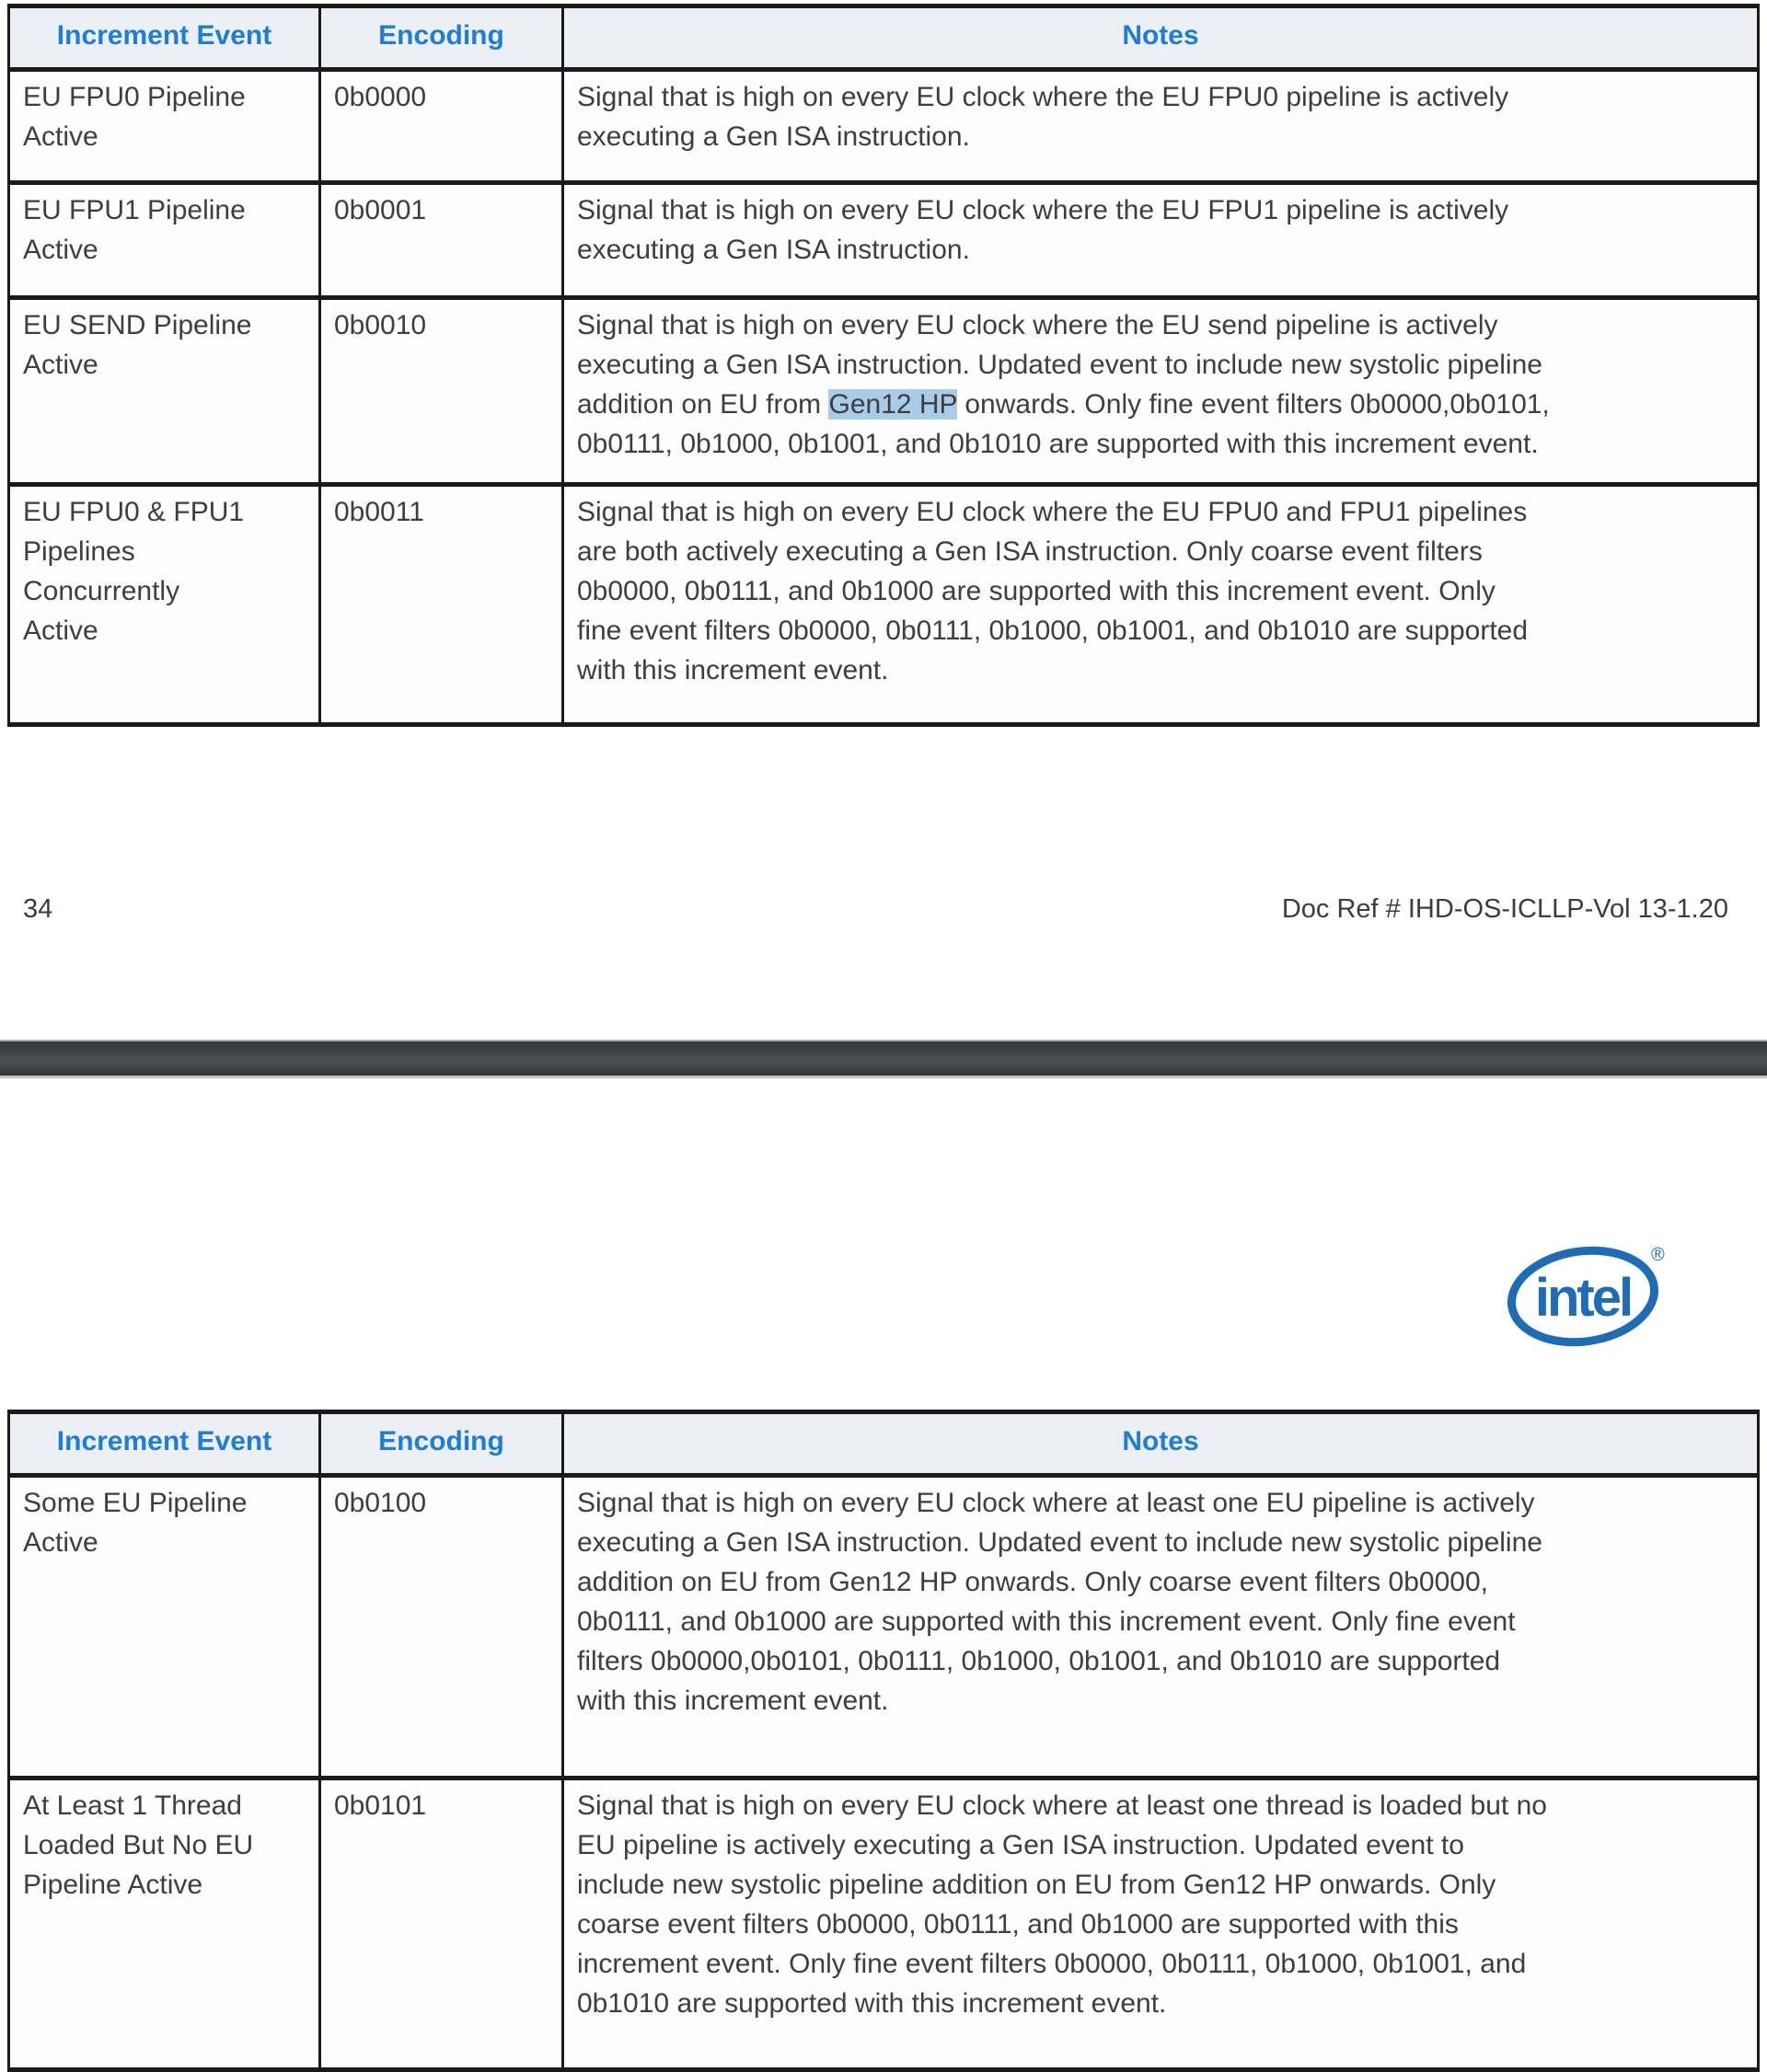  What do you see at coordinates (164, 240) in the screenshot?
I see `event-cell: EU FPU1 Pipeline Active` at bounding box center [164, 240].